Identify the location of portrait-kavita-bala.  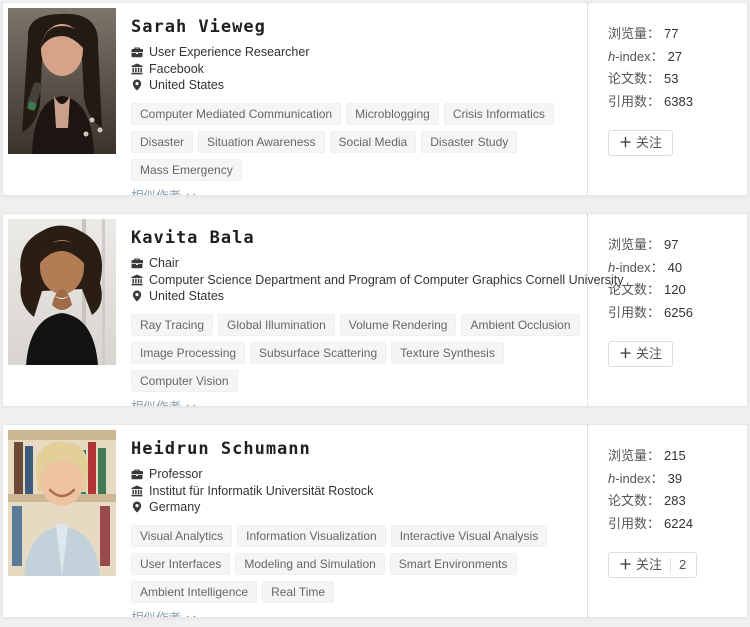
(62, 292).